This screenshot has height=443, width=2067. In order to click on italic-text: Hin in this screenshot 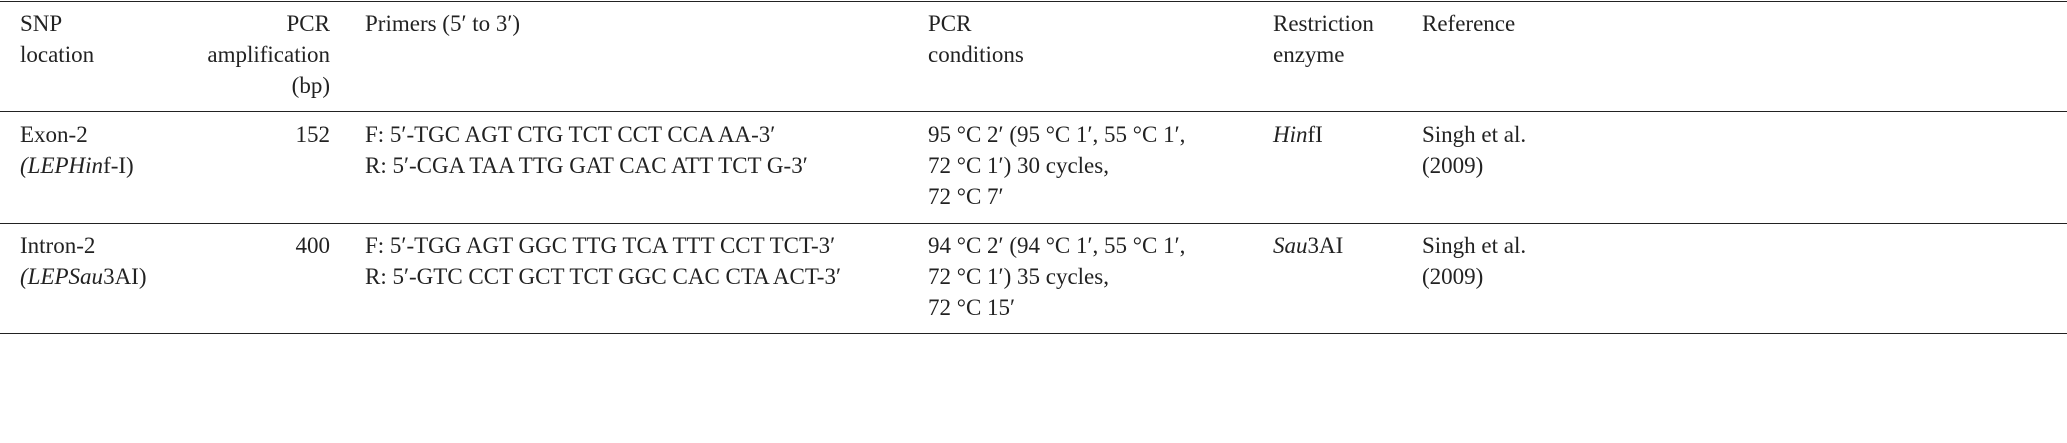, I will do `click(1290, 134)`.